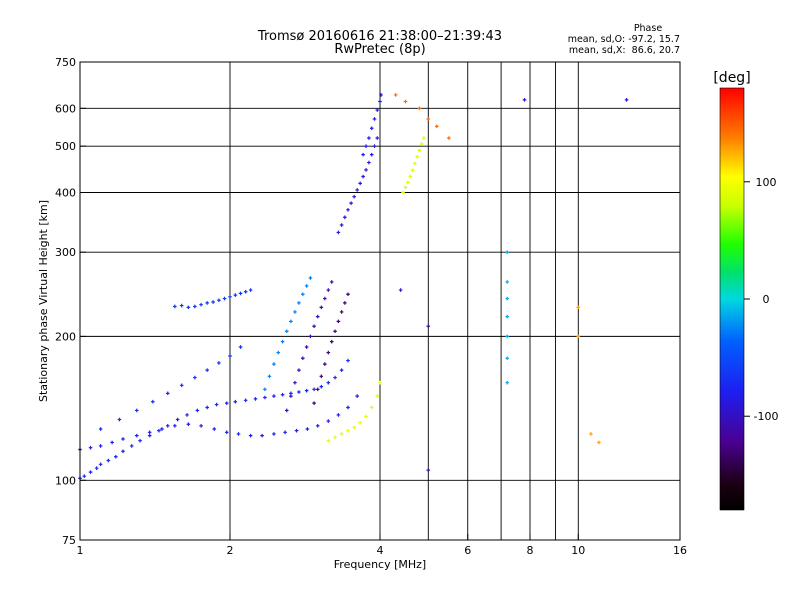 The image size is (800, 600). I want to click on y-tick-label: 100, so click(65, 480).